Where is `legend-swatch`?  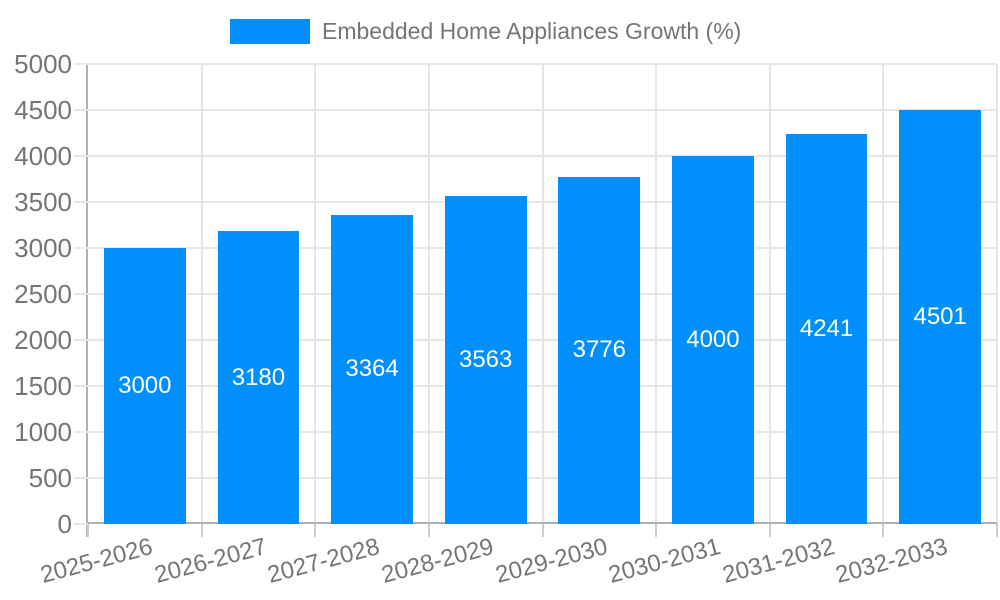 legend-swatch is located at coordinates (270, 31).